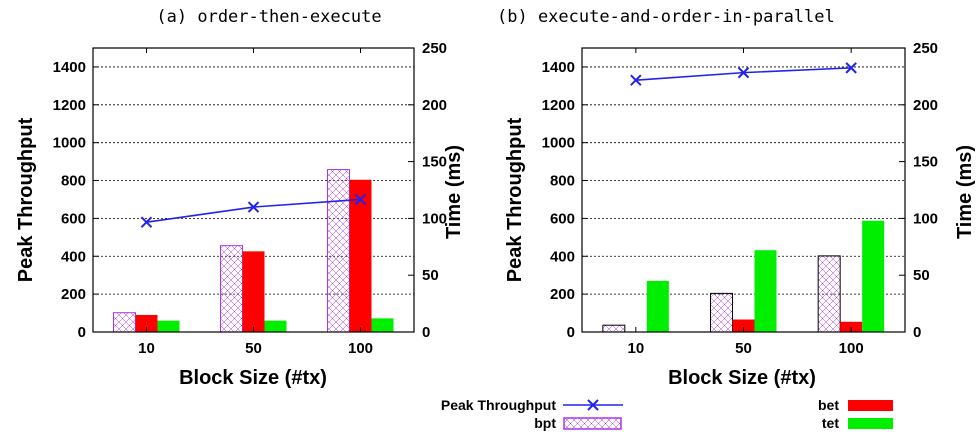 This screenshot has height=438, width=979. I want to click on legend-swatch-bet, so click(870, 405).